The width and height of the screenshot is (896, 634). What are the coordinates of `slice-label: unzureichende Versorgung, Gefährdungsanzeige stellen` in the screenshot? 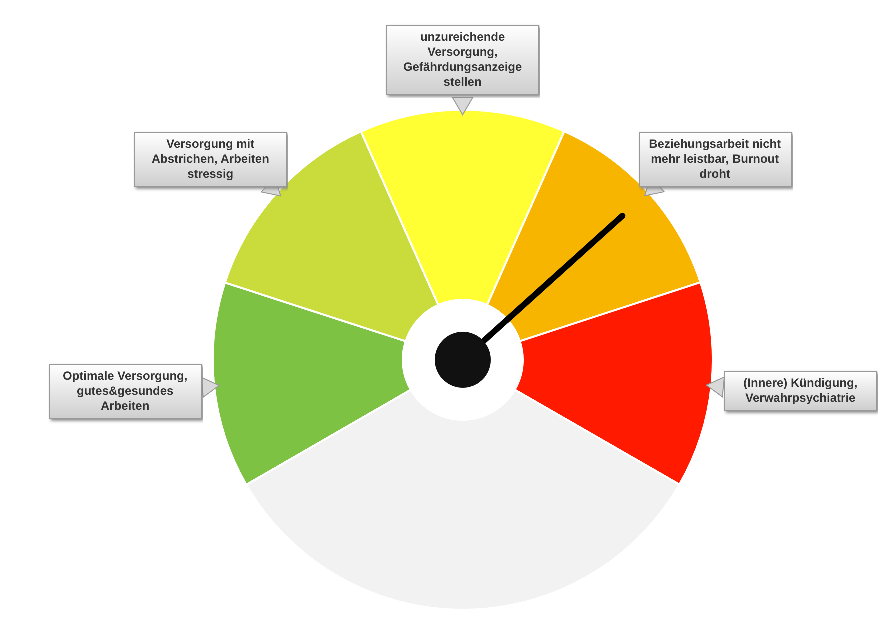 It's located at (463, 60).